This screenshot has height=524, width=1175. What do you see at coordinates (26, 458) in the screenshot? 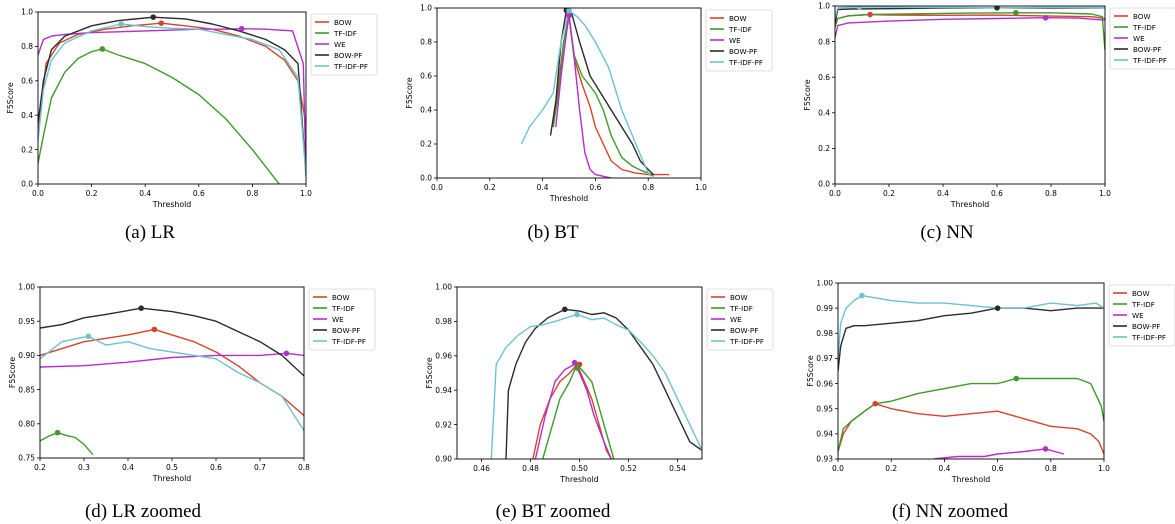
I see `y-tick-label: 0.75` at bounding box center [26, 458].